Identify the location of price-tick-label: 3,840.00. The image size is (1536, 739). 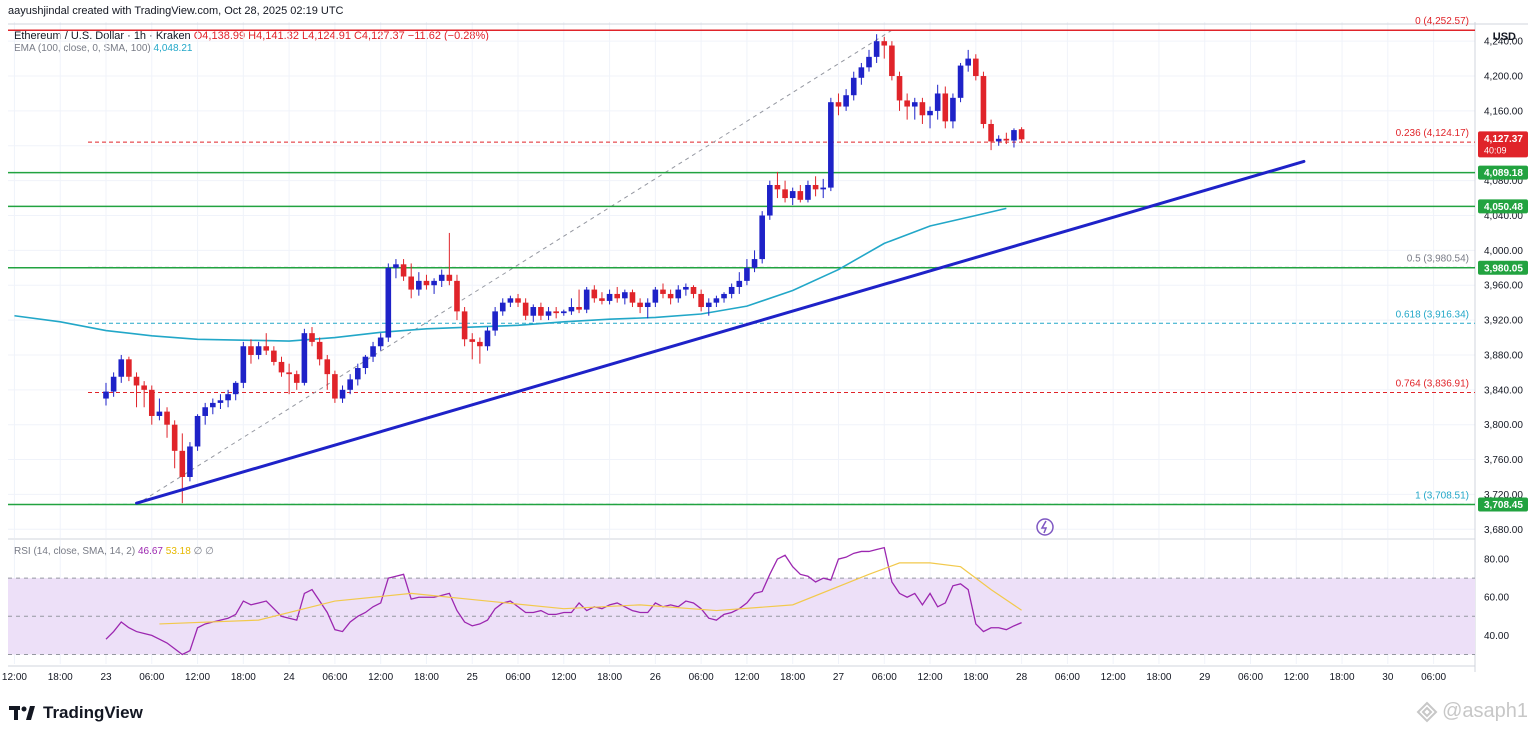
(1503, 390).